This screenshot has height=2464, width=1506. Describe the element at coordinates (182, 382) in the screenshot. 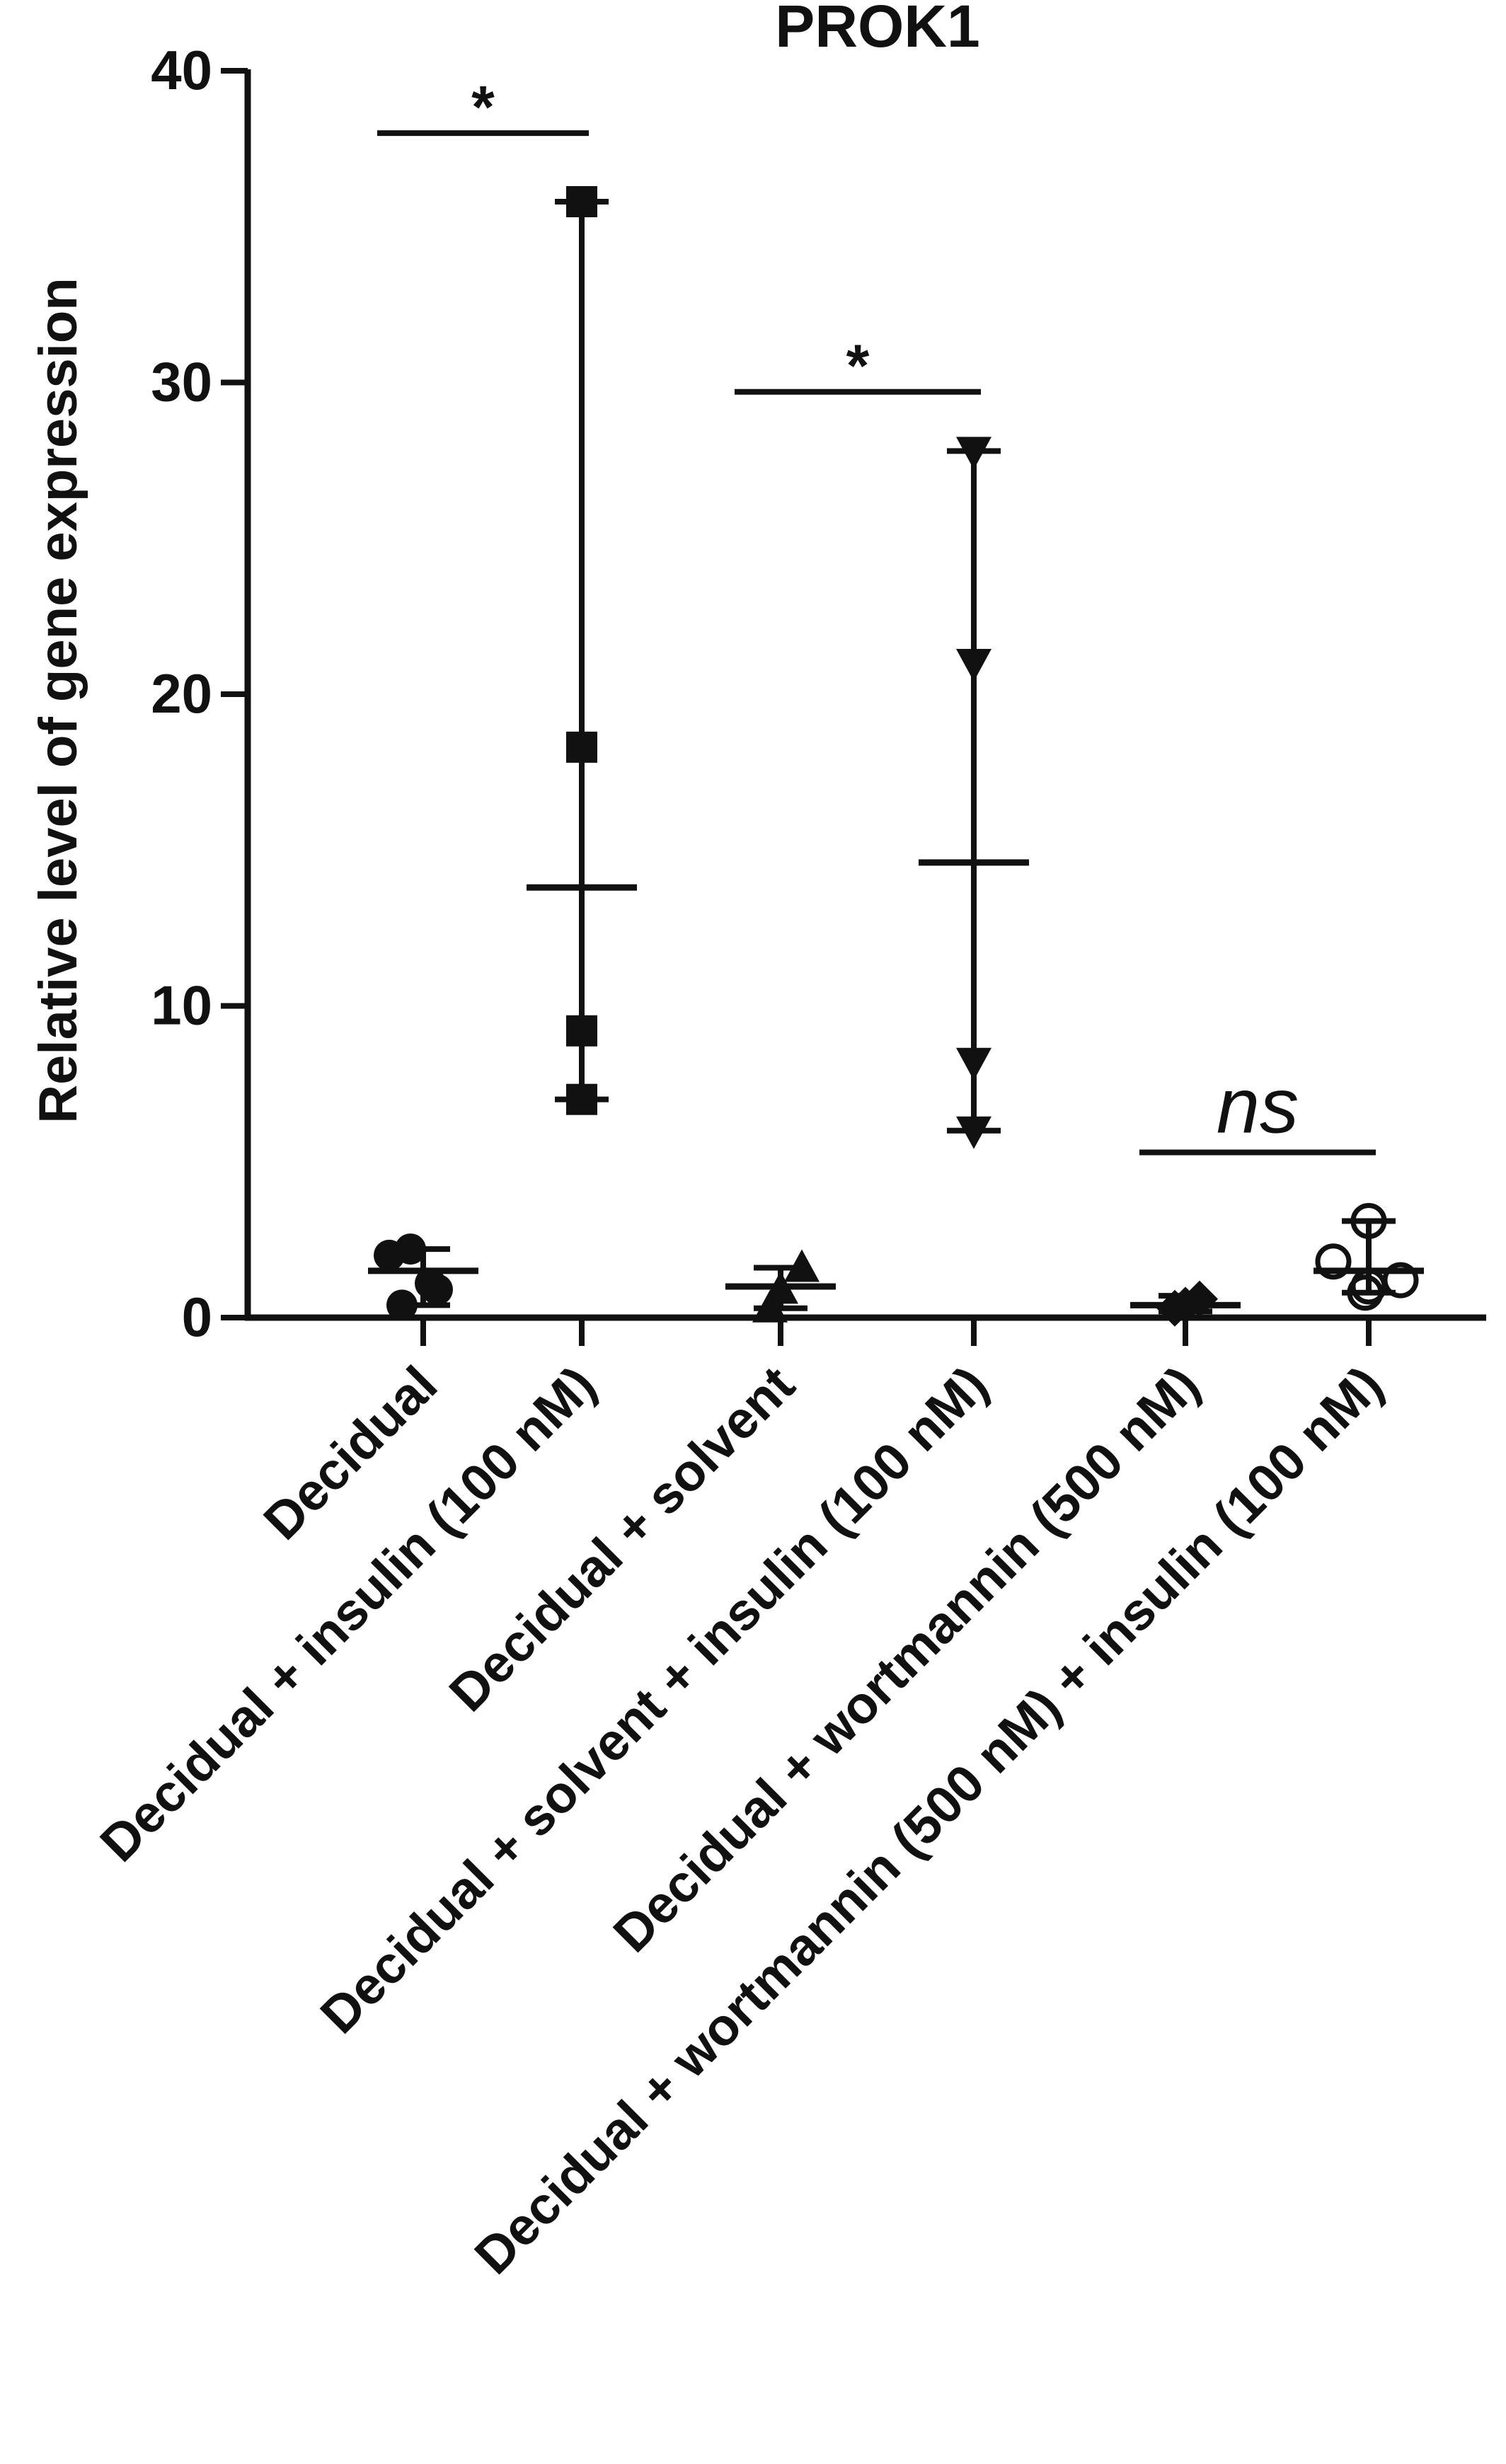

I see `y-tick-label: 30` at that location.